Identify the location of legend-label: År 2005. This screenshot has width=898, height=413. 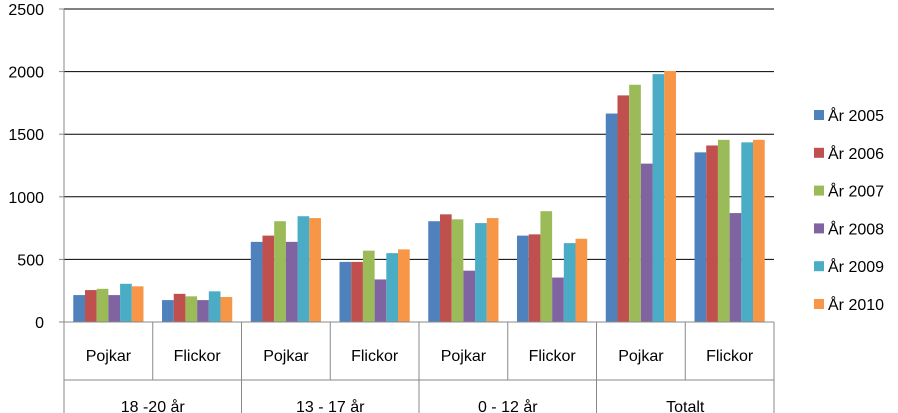
(856, 115).